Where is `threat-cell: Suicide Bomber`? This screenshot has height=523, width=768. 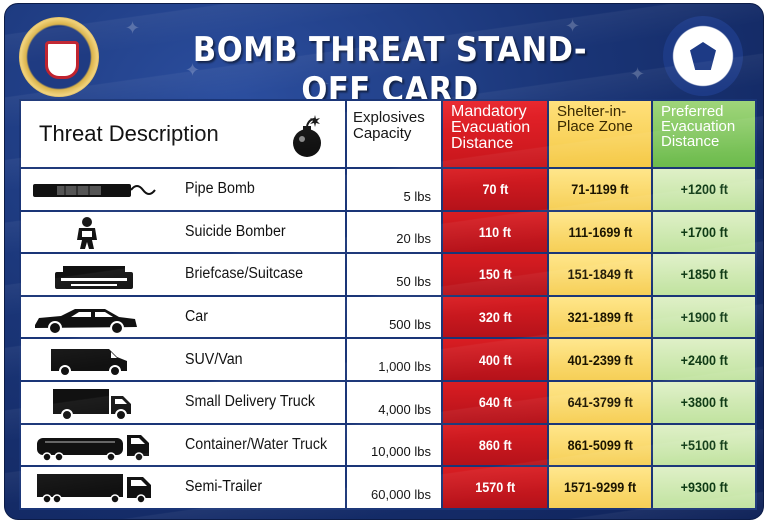
threat-cell: Suicide Bomber is located at coordinates (183, 232).